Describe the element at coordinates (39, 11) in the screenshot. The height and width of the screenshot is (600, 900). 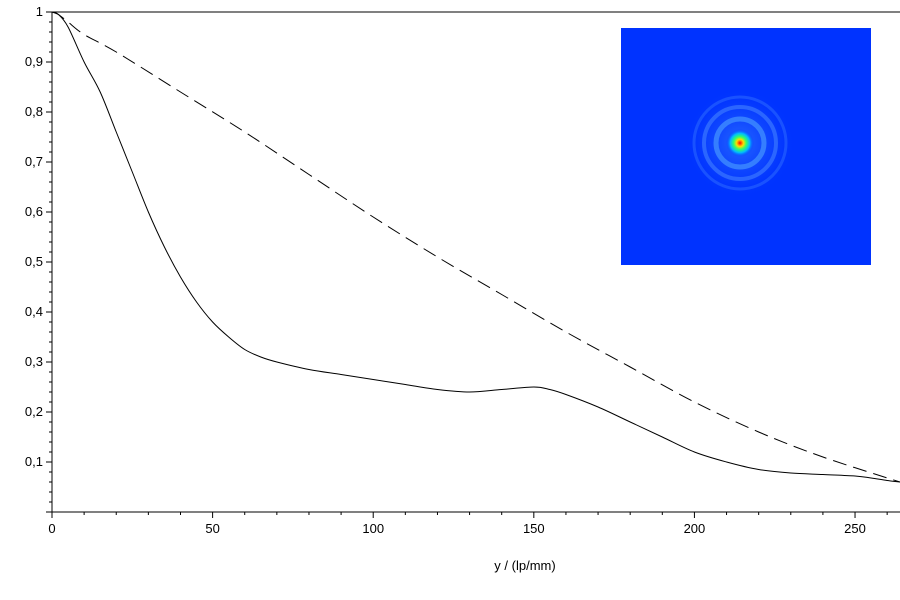
I see `y-tick-label: 1` at that location.